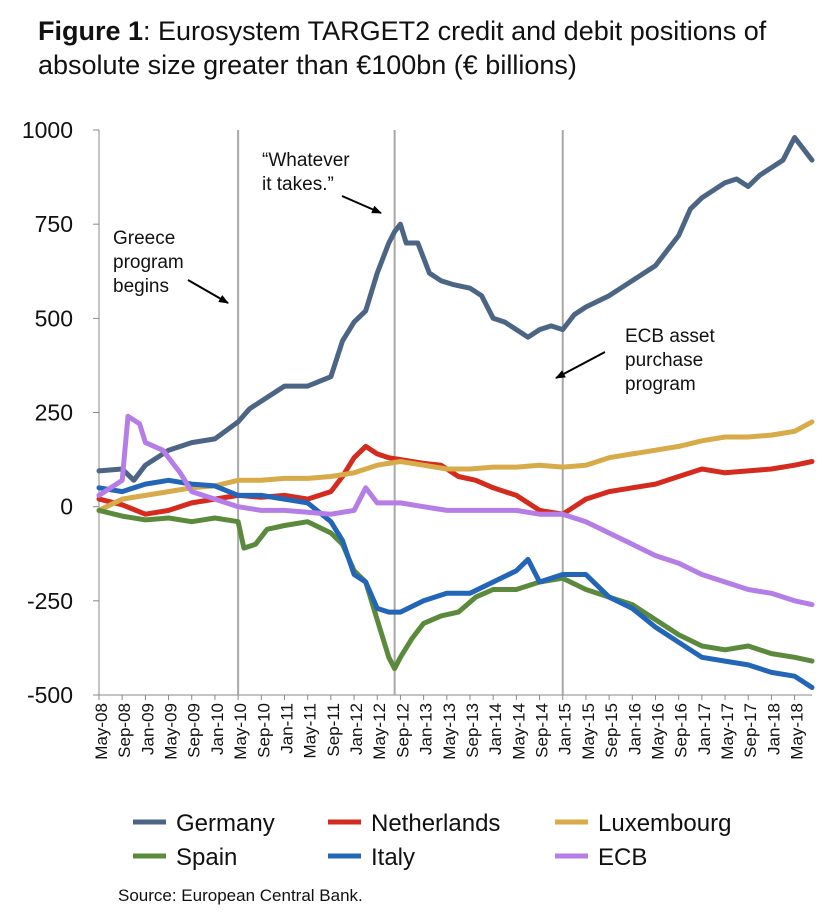 This screenshot has width=840, height=917. Describe the element at coordinates (240, 895) in the screenshot. I see `source-note: Source: European Central Bank.` at that location.